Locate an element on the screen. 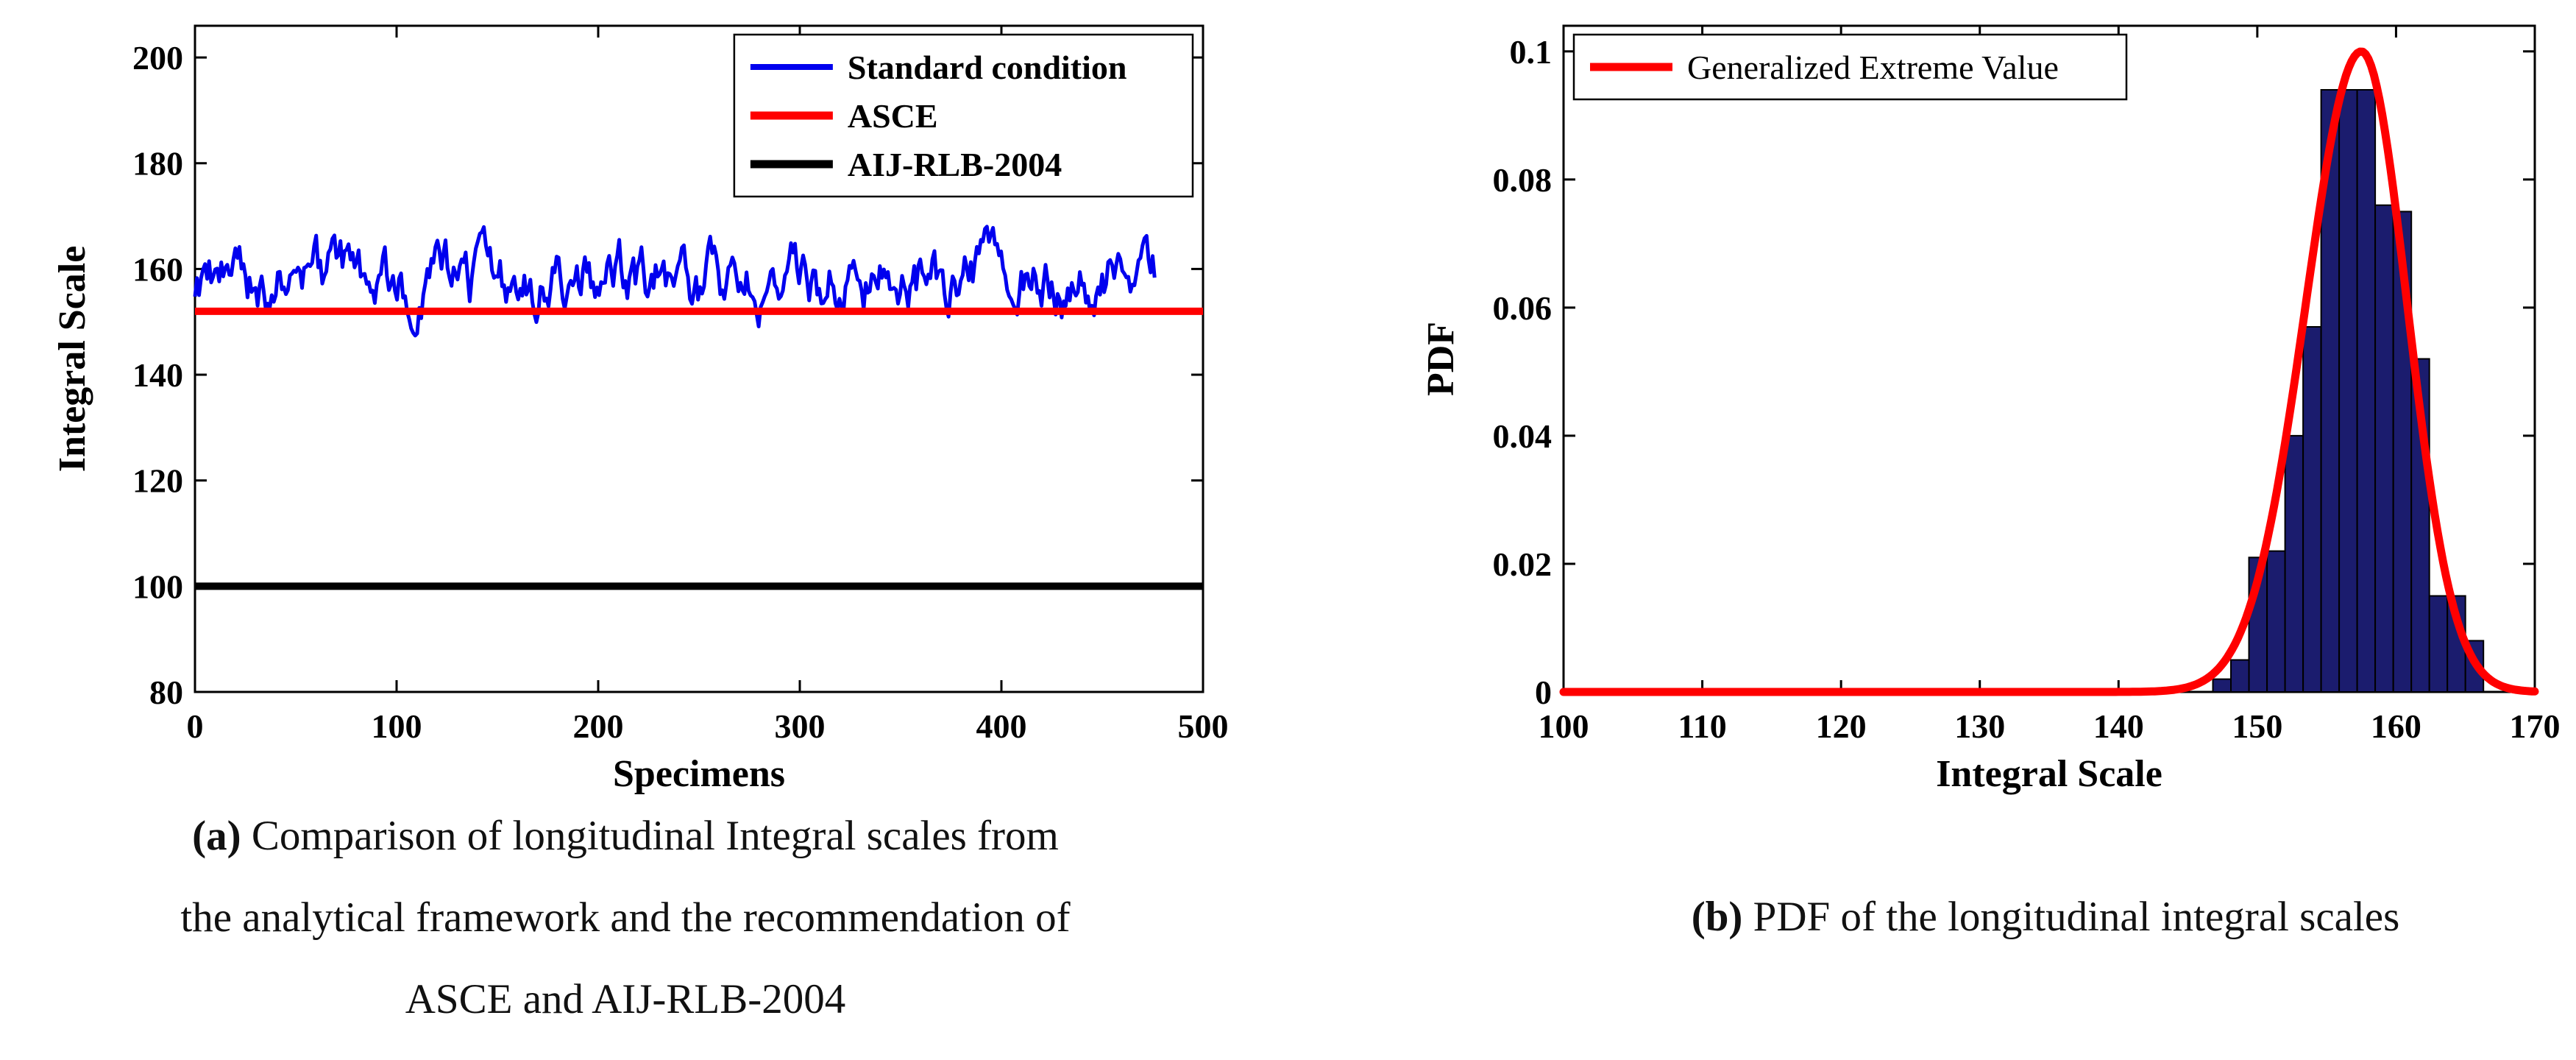  x-axis-label: Integral Scale is located at coordinates (2049, 774).